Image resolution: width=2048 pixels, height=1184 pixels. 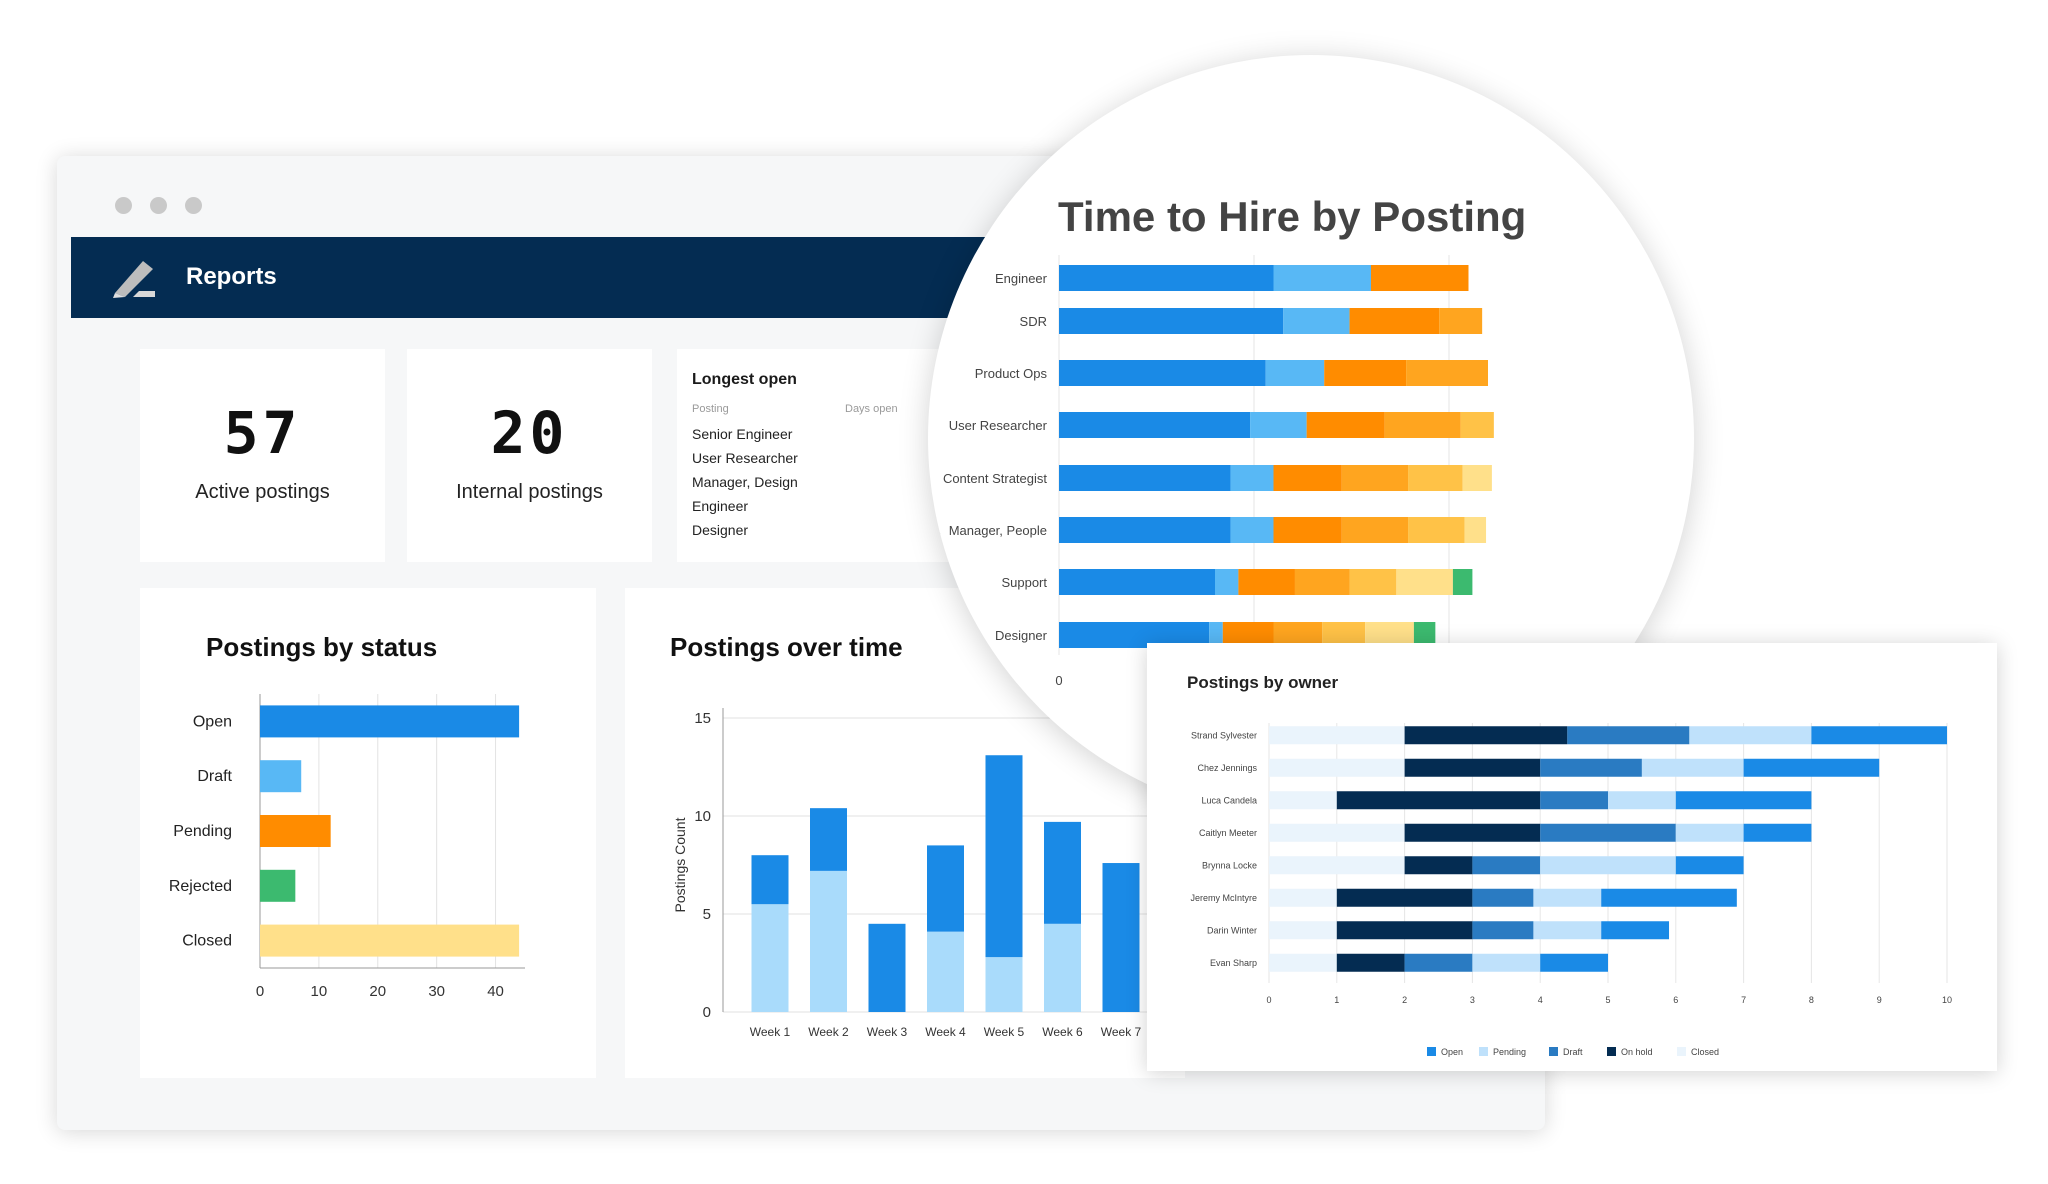 What do you see at coordinates (158, 205) in the screenshot?
I see `window-minimize-dot` at bounding box center [158, 205].